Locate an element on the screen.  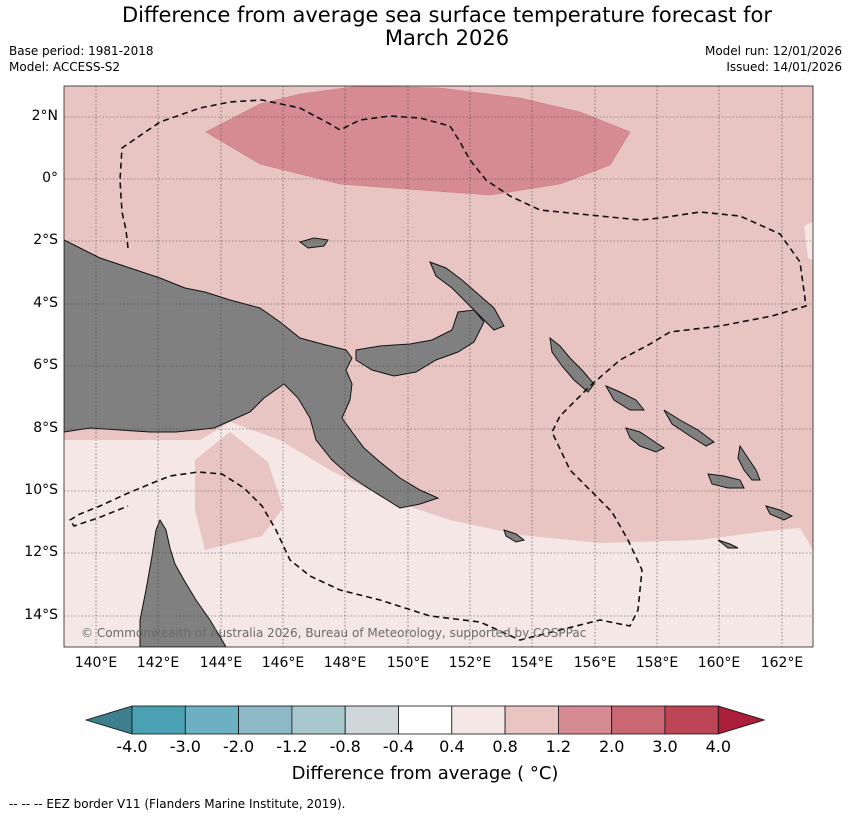
colorbar-extend-low is located at coordinates (108, 720).